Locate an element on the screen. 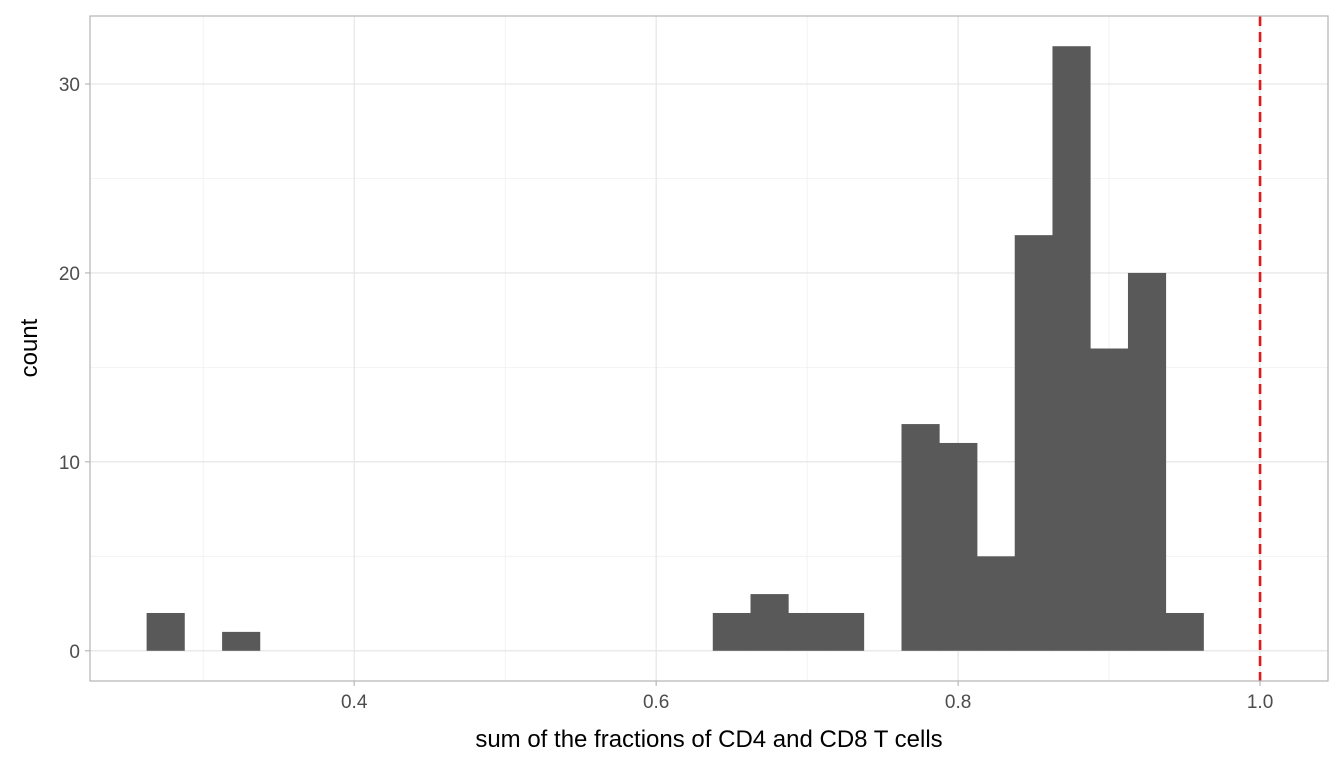 The height and width of the screenshot is (768, 1344). x-tick-label: 0.6 is located at coordinates (656, 702).